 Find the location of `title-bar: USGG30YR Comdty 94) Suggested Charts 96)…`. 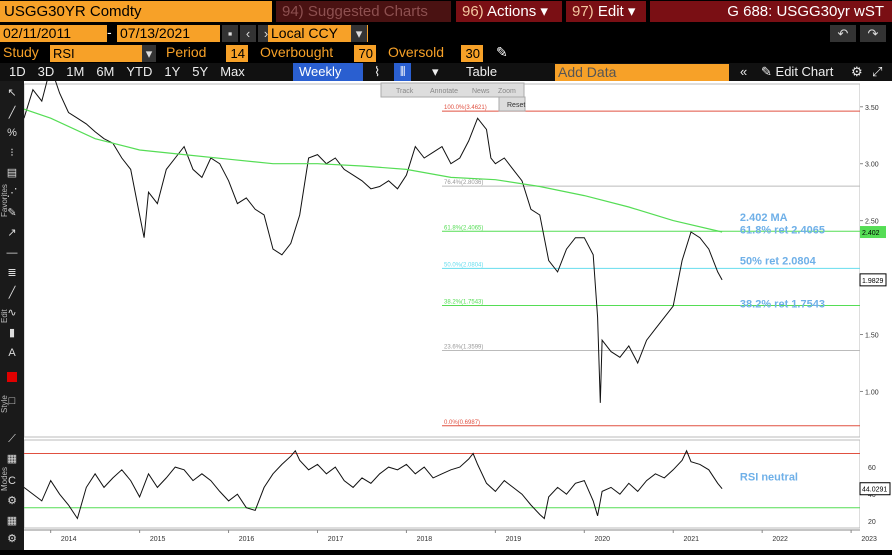

title-bar: USGG30YR Comdty 94) Suggested Charts 96)… is located at coordinates (446, 11).